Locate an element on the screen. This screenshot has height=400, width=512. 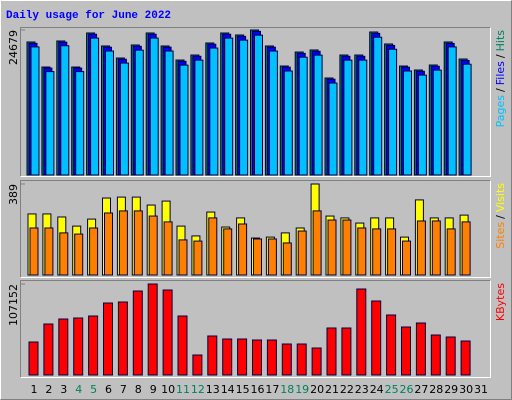
x-tick-label: 27 is located at coordinates (421, 389).